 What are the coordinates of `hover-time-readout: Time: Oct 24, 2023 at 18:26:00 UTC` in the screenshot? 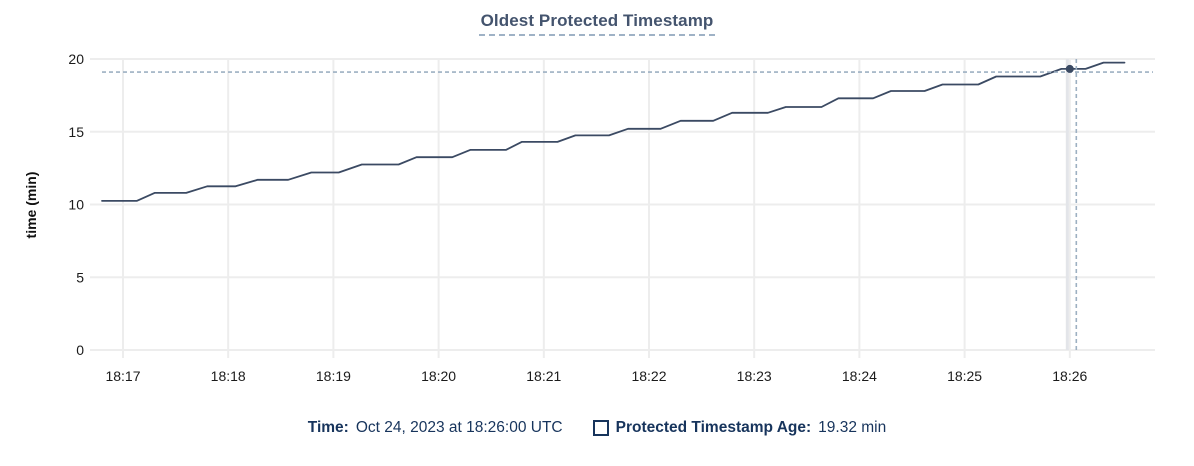 It's located at (435, 428).